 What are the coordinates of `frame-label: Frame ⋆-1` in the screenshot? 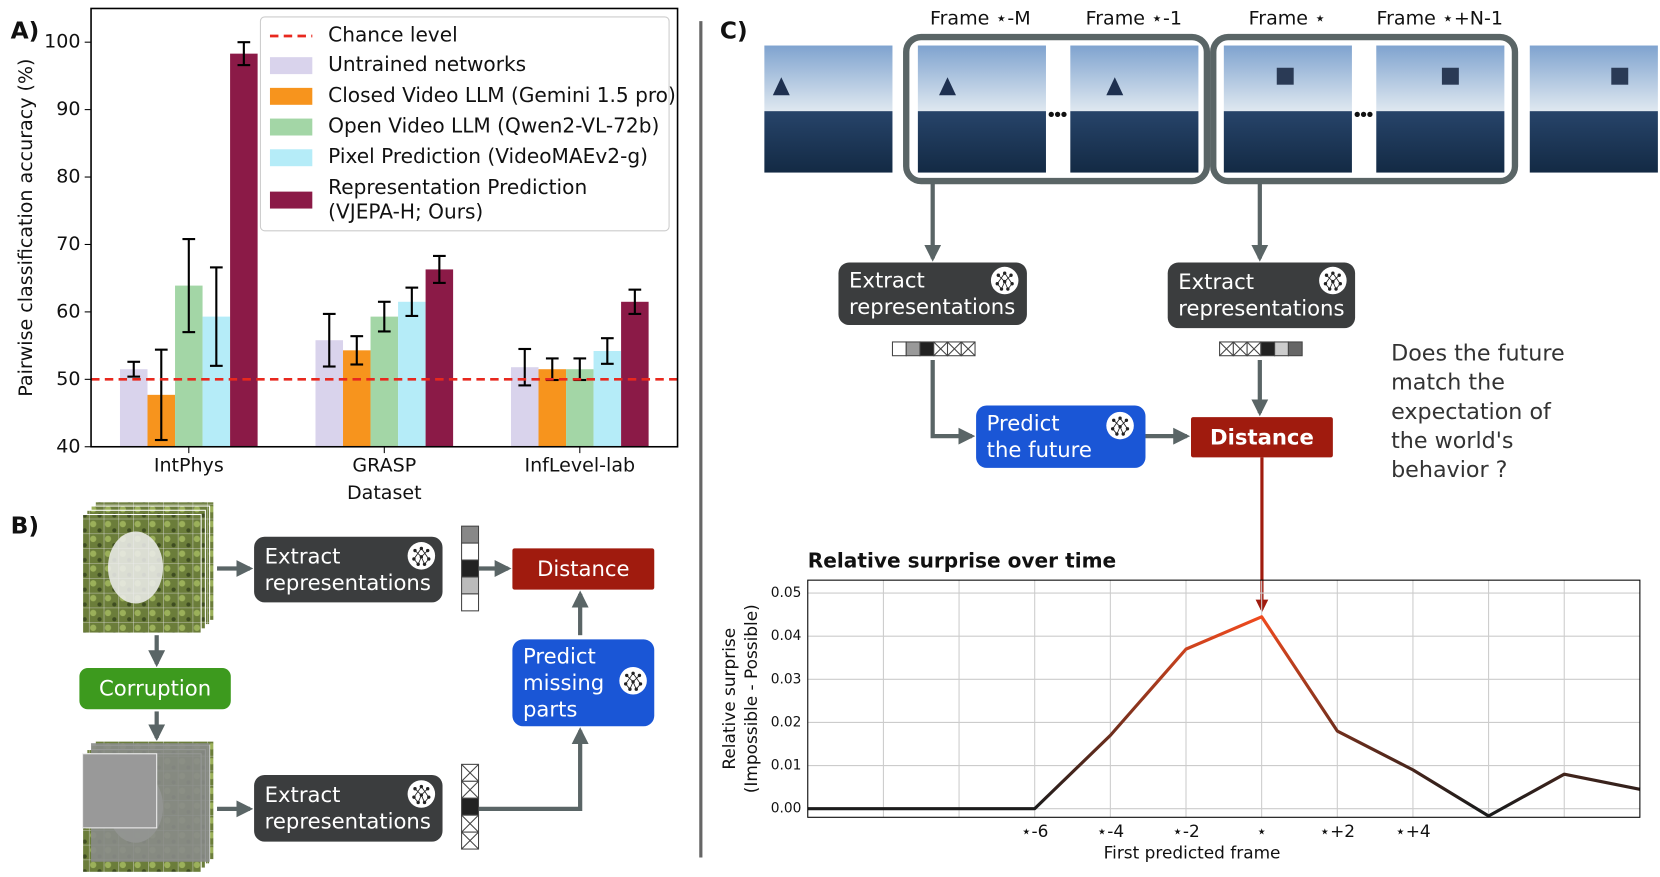 It's located at (1134, 19).